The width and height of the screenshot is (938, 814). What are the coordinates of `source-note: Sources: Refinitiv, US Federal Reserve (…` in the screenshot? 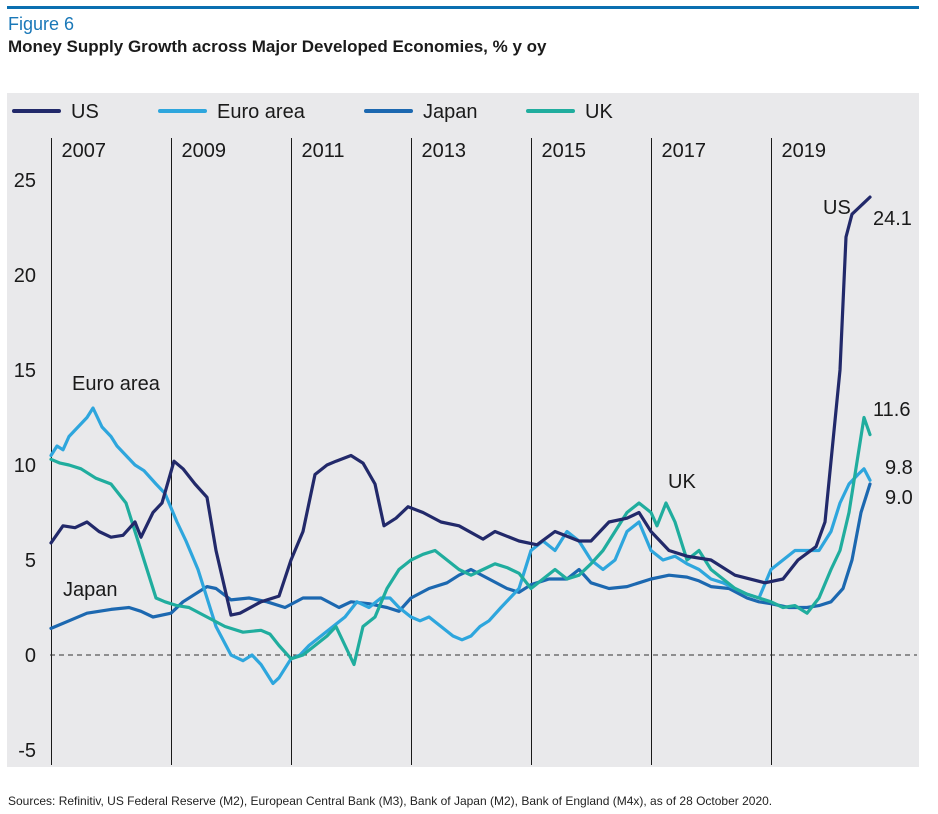 It's located at (390, 801).